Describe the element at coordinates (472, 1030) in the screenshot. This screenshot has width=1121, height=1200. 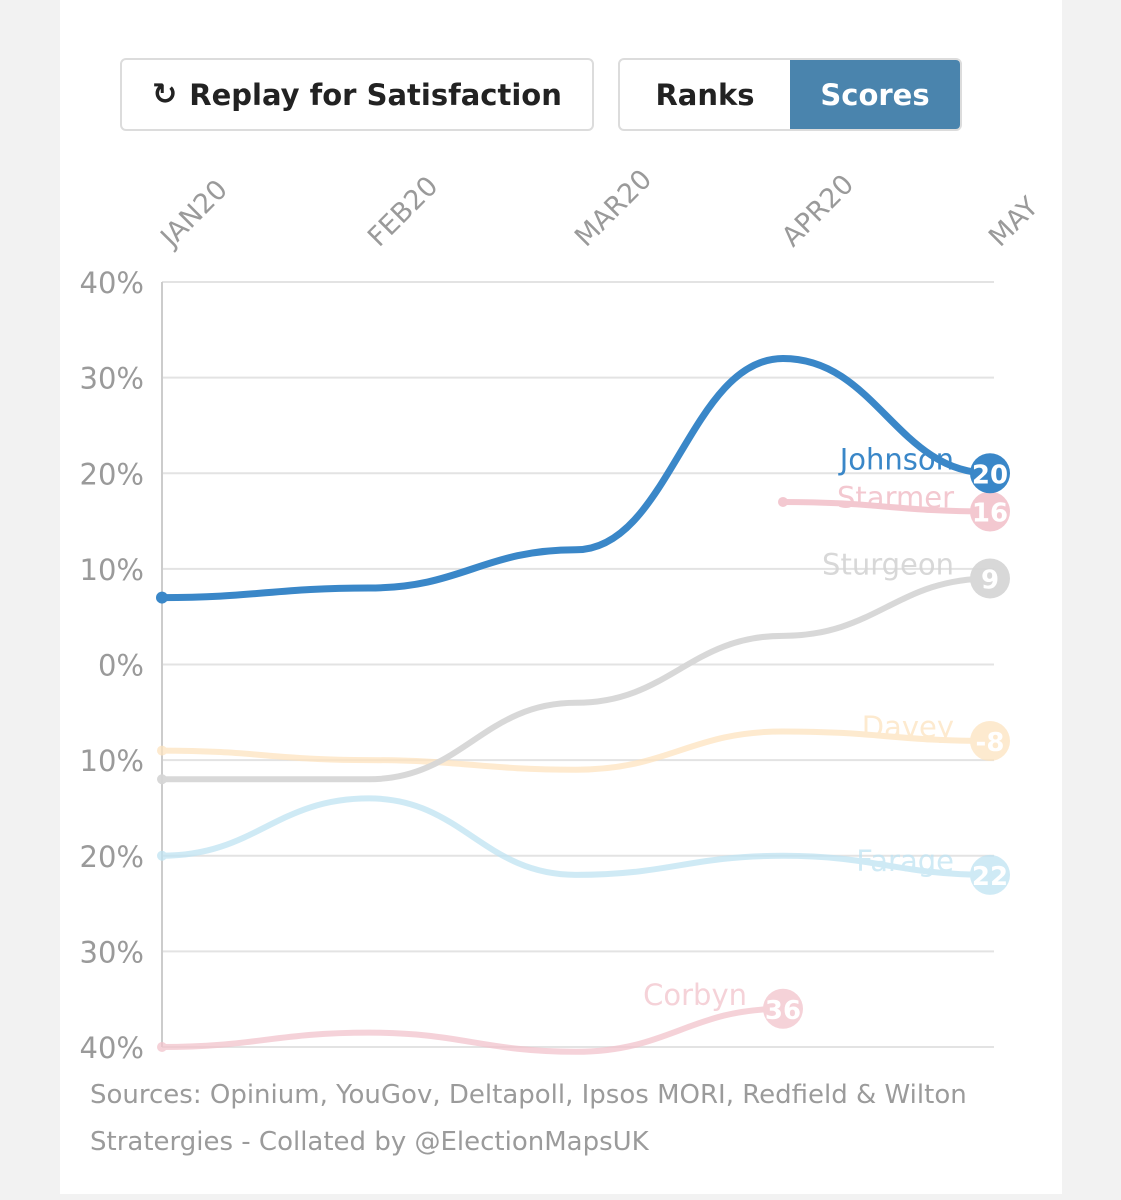
I see `series-line-corbyn` at that location.